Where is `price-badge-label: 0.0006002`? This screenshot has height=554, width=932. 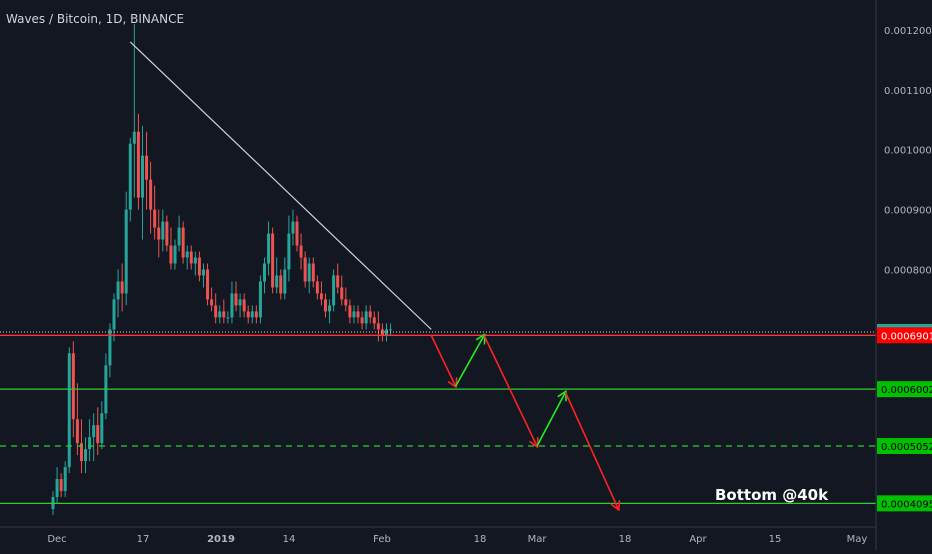 price-badge-label: 0.0006002 is located at coordinates (906, 390).